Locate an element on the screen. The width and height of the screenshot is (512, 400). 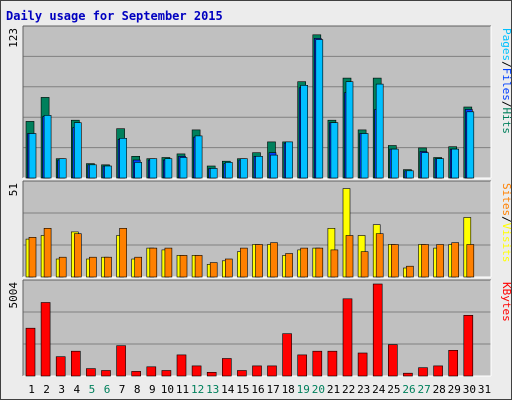
x-tick-label: 20 is located at coordinates (318, 389).